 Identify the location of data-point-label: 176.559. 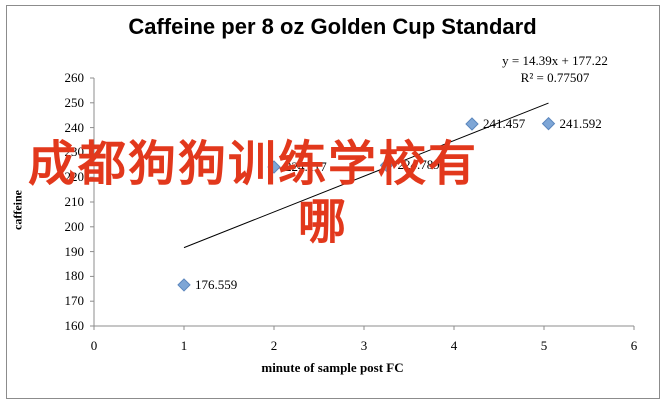
(216, 284).